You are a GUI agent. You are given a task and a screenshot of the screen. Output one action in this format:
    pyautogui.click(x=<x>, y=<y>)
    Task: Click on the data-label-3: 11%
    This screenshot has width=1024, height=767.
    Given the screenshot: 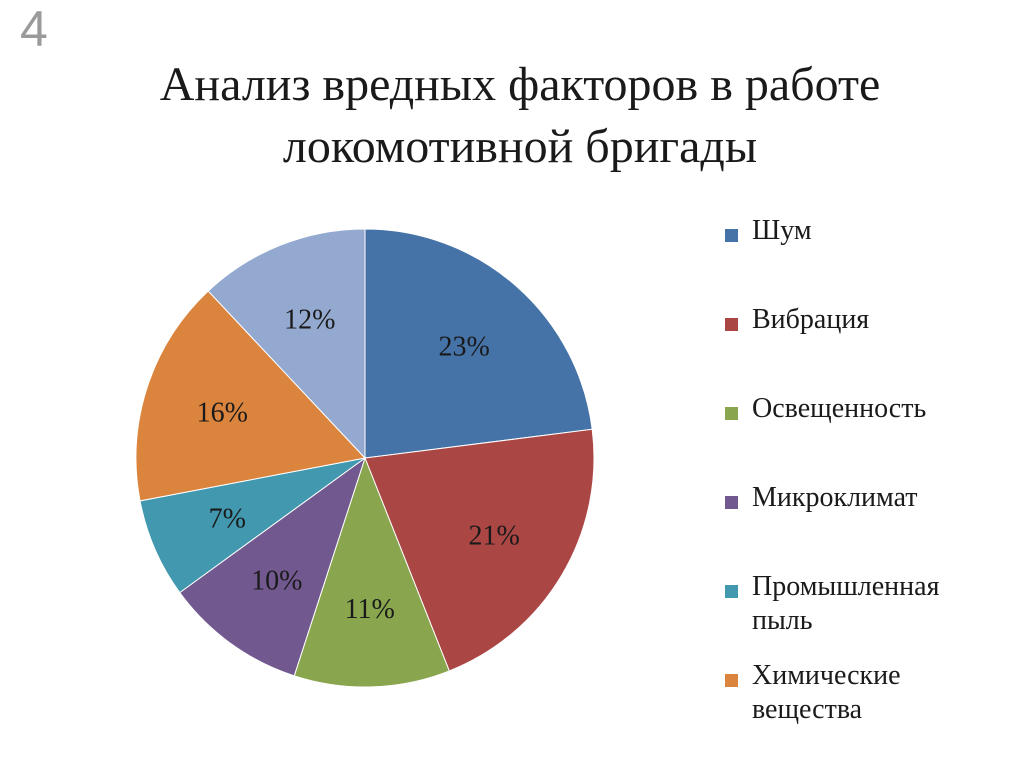 What is the action you would take?
    pyautogui.click(x=370, y=609)
    